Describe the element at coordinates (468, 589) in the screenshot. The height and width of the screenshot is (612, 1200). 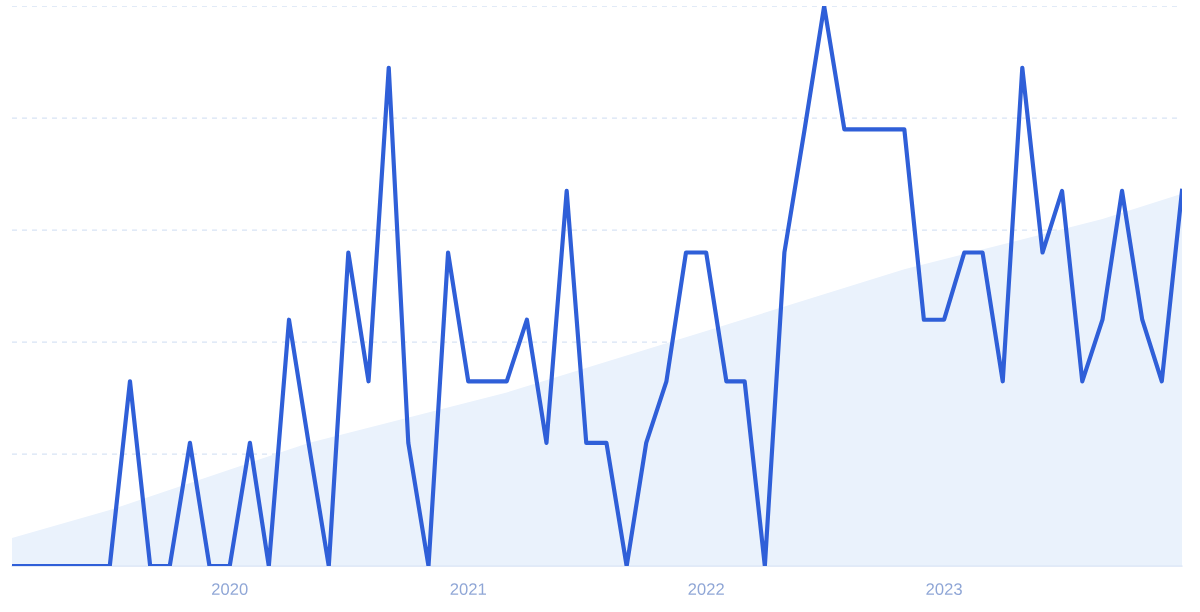
I see `x-tick-label: 2021` at that location.